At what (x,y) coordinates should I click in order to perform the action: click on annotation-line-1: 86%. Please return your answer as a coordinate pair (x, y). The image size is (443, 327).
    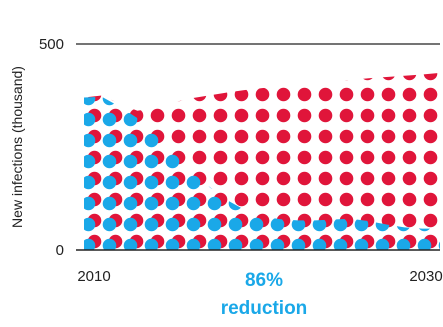
    Looking at the image, I should click on (264, 280).